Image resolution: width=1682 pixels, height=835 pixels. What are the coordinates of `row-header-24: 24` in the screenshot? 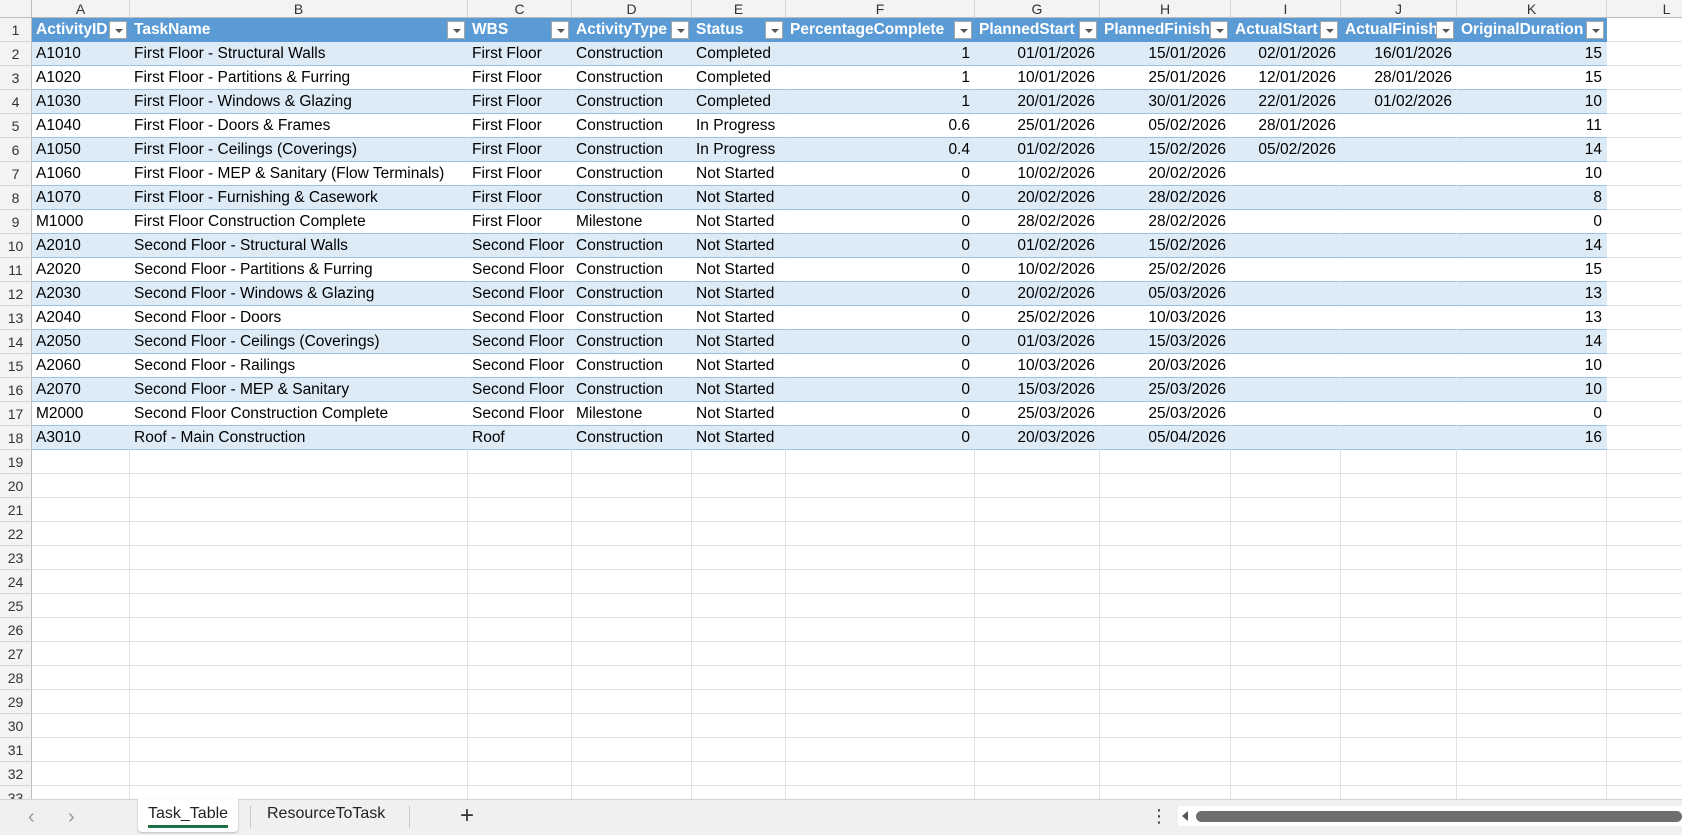 It's located at (16, 582).